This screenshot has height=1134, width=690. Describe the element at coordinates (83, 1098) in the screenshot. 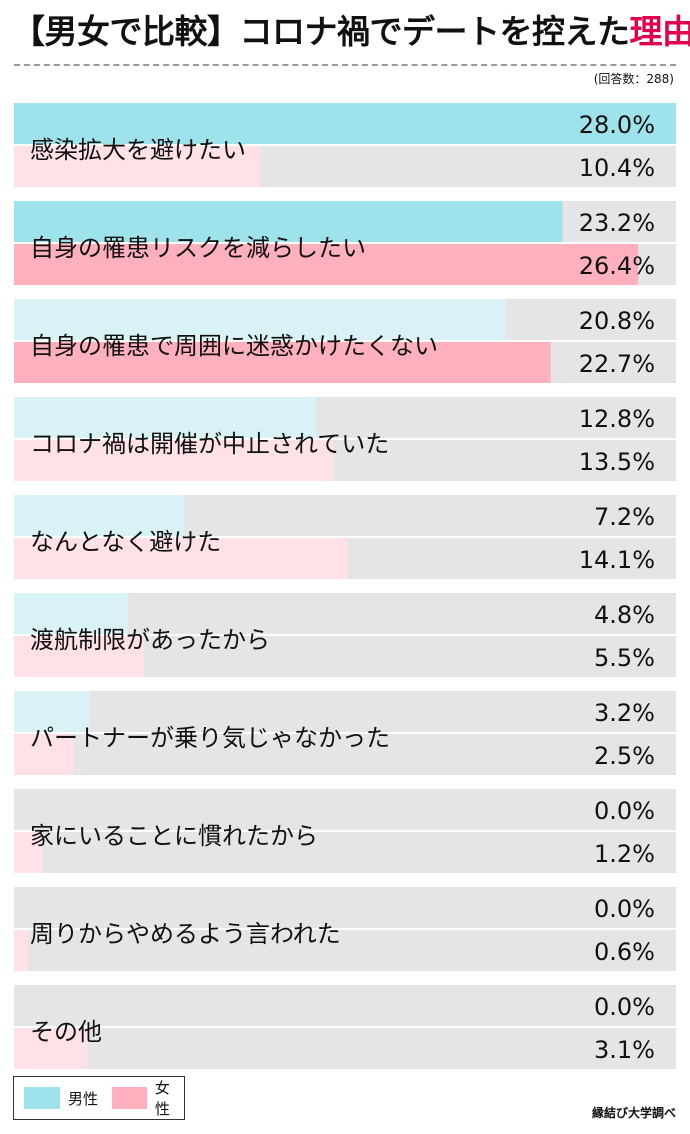

I see `legend-label-male: 男性` at that location.